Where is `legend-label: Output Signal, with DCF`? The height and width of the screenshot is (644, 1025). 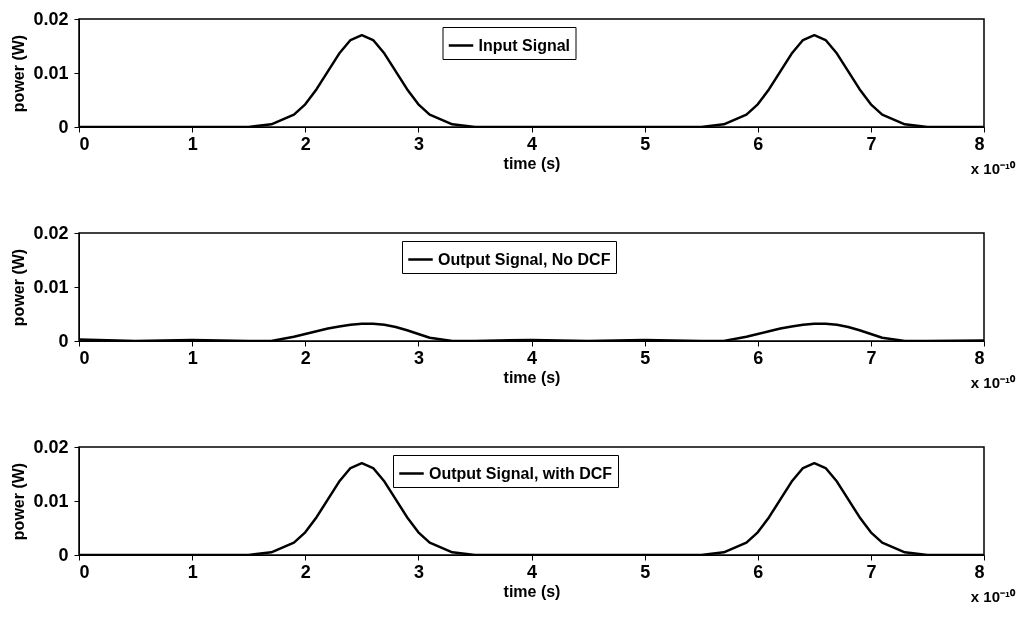
legend-label: Output Signal, with DCF is located at coordinates (521, 473).